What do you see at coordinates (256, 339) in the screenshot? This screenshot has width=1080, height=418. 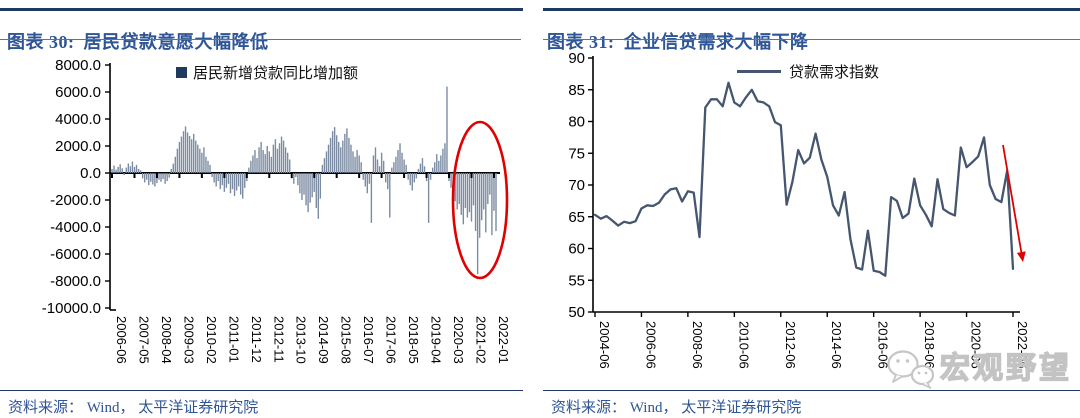 I see `svg-text: 2011-12` at bounding box center [256, 339].